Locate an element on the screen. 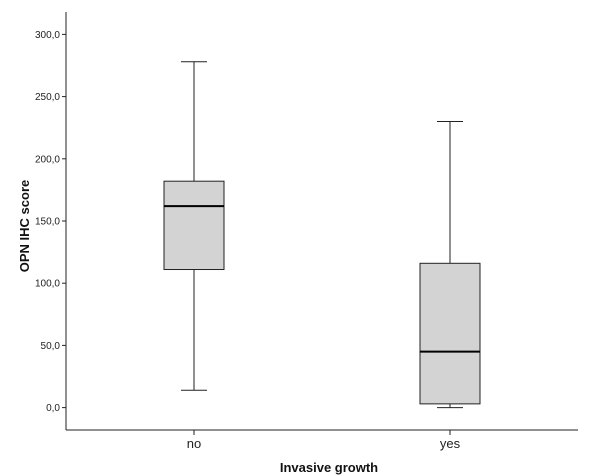 This screenshot has width=591, height=476. y-axis: 0,0 50,0 100,0 150,0 200,0 250,0 300,0 is located at coordinates (50, 222).